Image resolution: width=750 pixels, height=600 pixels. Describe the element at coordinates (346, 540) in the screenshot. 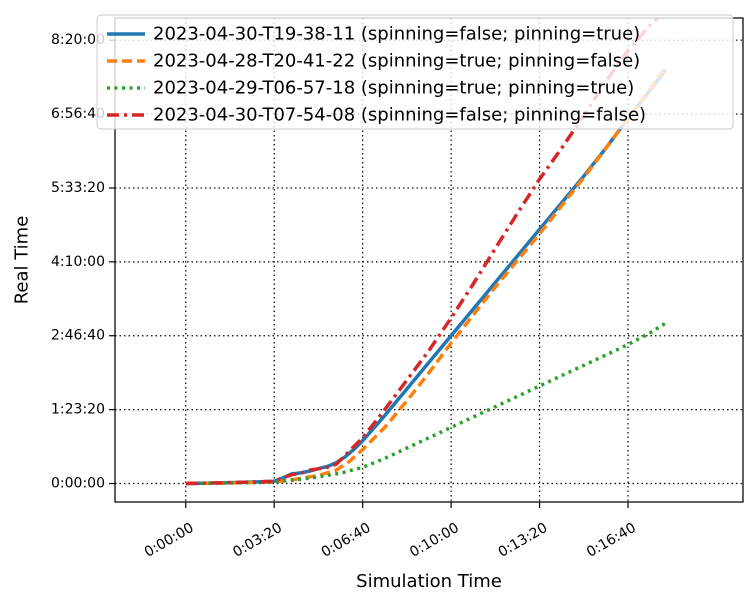

I see `x-tick-label: 0:06:40` at that location.